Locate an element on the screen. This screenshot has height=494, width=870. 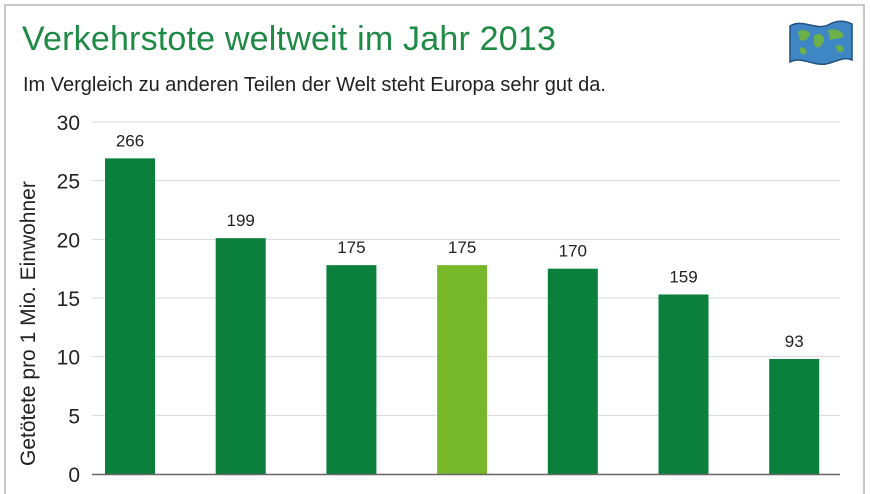
data-label: 159 is located at coordinates (683, 276).